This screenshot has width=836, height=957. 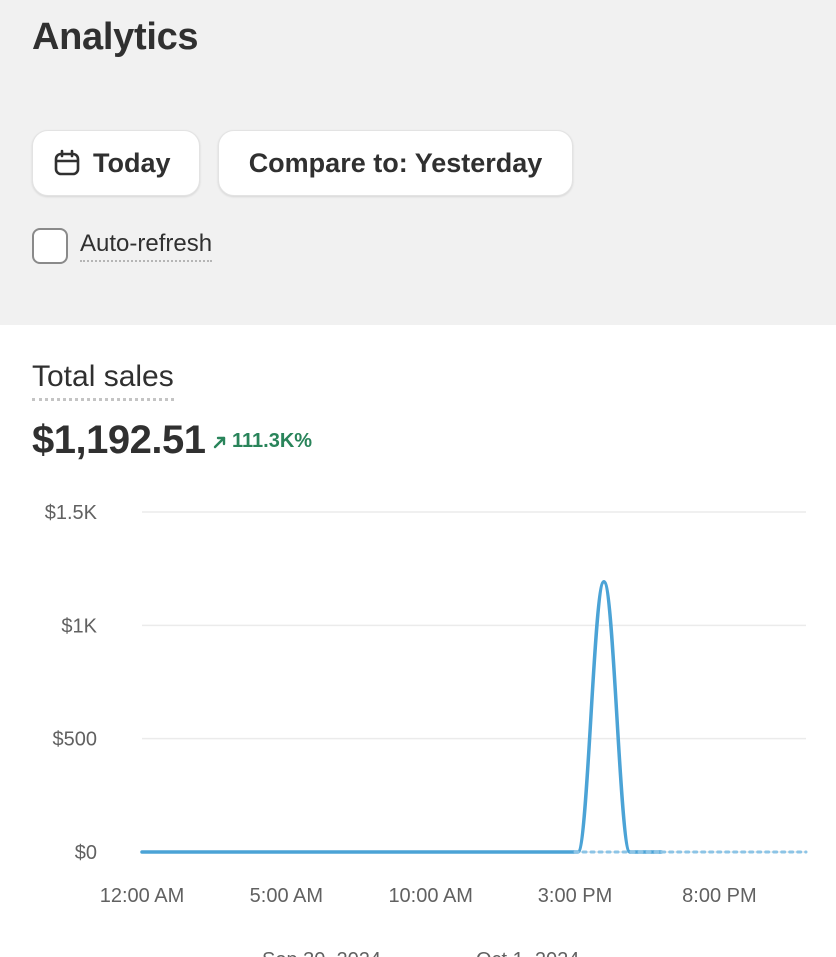 I want to click on arrow-up-right-icon, so click(x=219, y=442).